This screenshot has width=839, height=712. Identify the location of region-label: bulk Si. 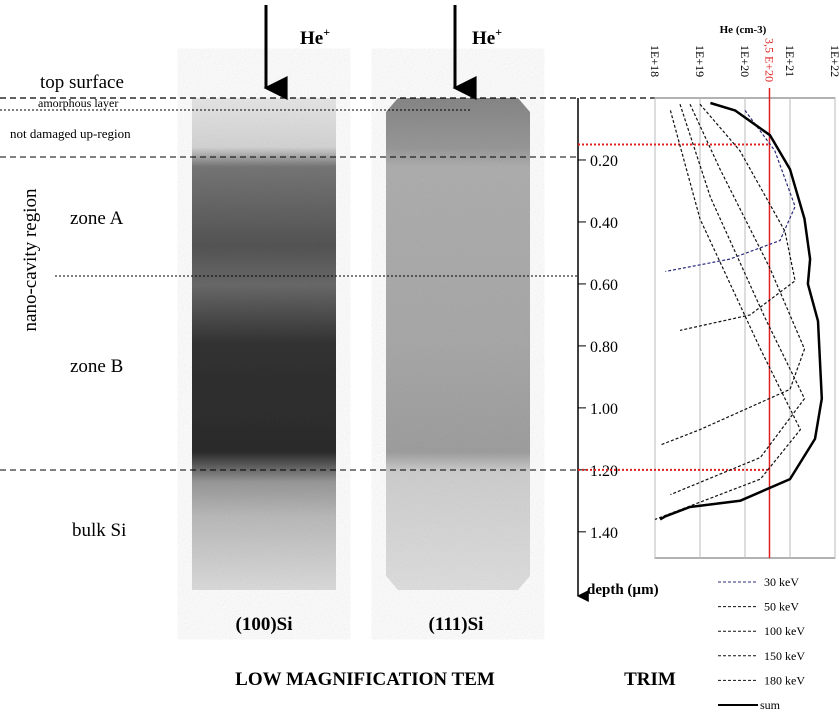
(99, 530).